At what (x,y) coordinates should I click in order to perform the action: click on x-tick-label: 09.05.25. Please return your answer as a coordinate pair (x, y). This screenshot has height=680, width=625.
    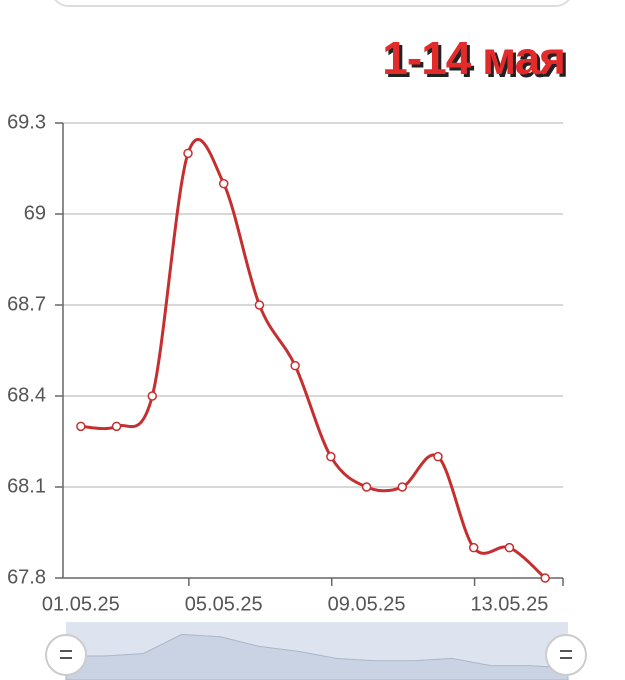
    Looking at the image, I should click on (367, 604).